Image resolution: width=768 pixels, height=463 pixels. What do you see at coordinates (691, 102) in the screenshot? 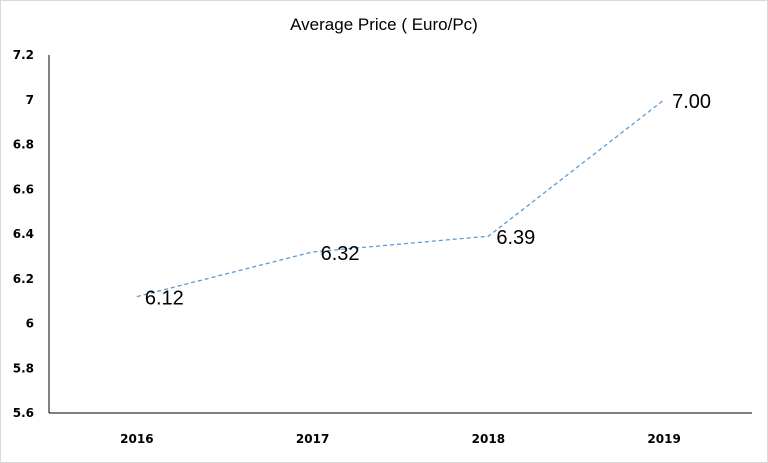
I see `data-label: 7.00` at bounding box center [691, 102].